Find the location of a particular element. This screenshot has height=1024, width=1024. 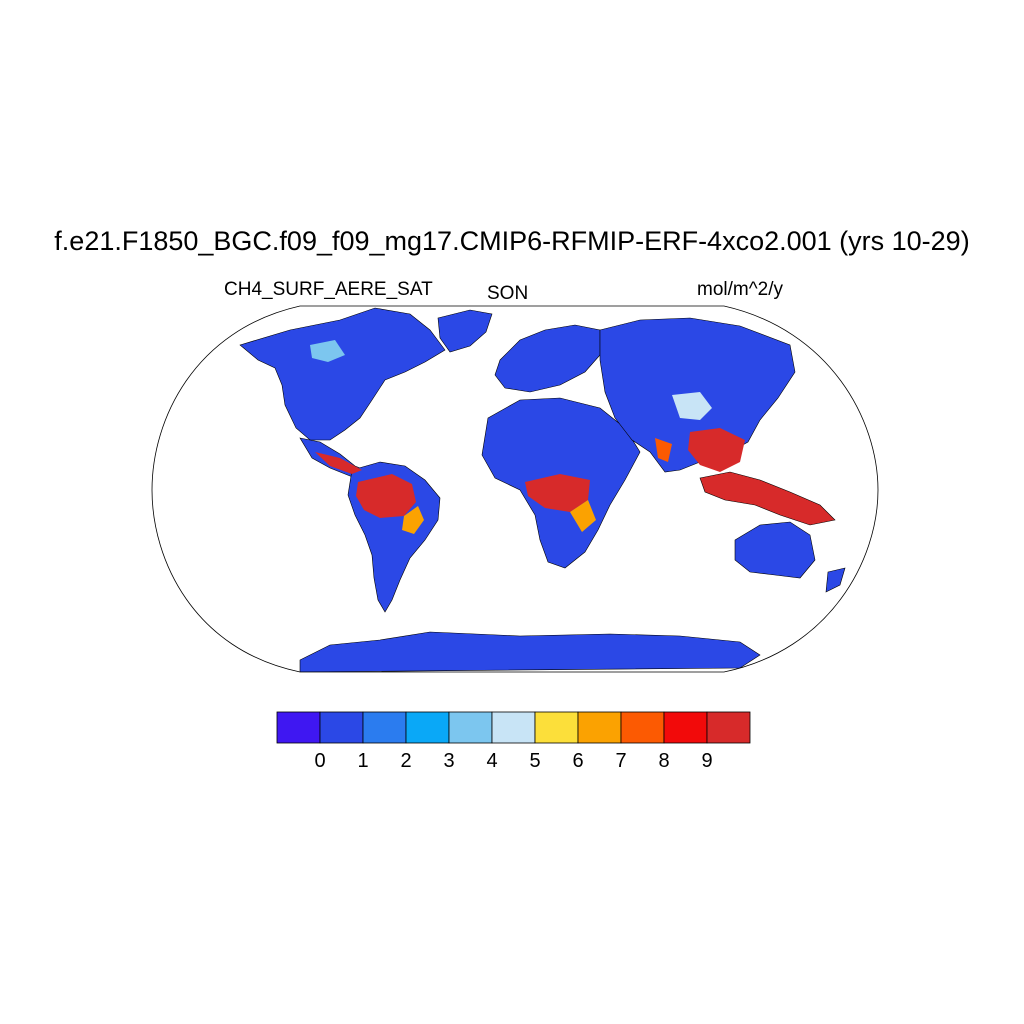

land-europe is located at coordinates (547, 358).